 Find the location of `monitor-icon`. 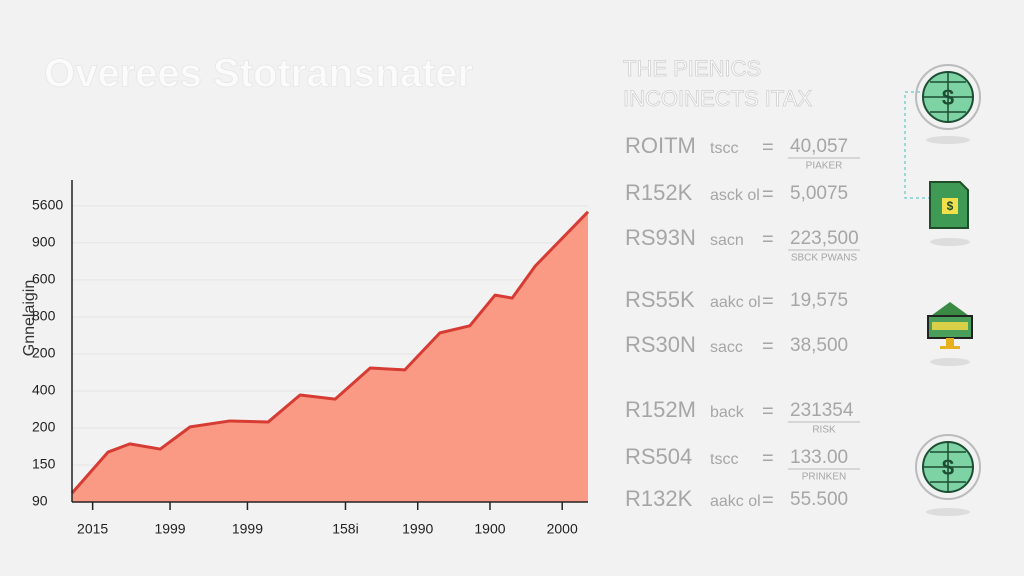

monitor-icon is located at coordinates (950, 334).